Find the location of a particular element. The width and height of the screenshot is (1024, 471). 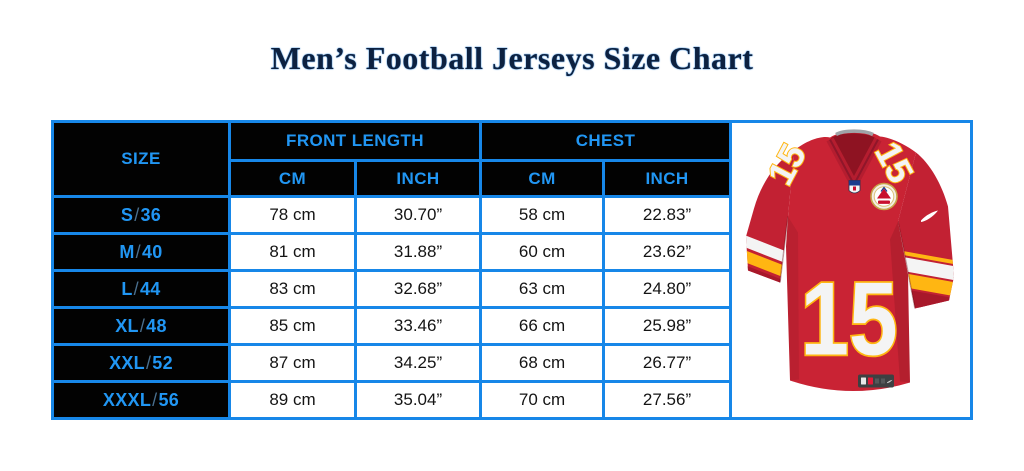

table-row: M/40 81 cm 31.88” 60 cm 23.62” is located at coordinates (392, 252).